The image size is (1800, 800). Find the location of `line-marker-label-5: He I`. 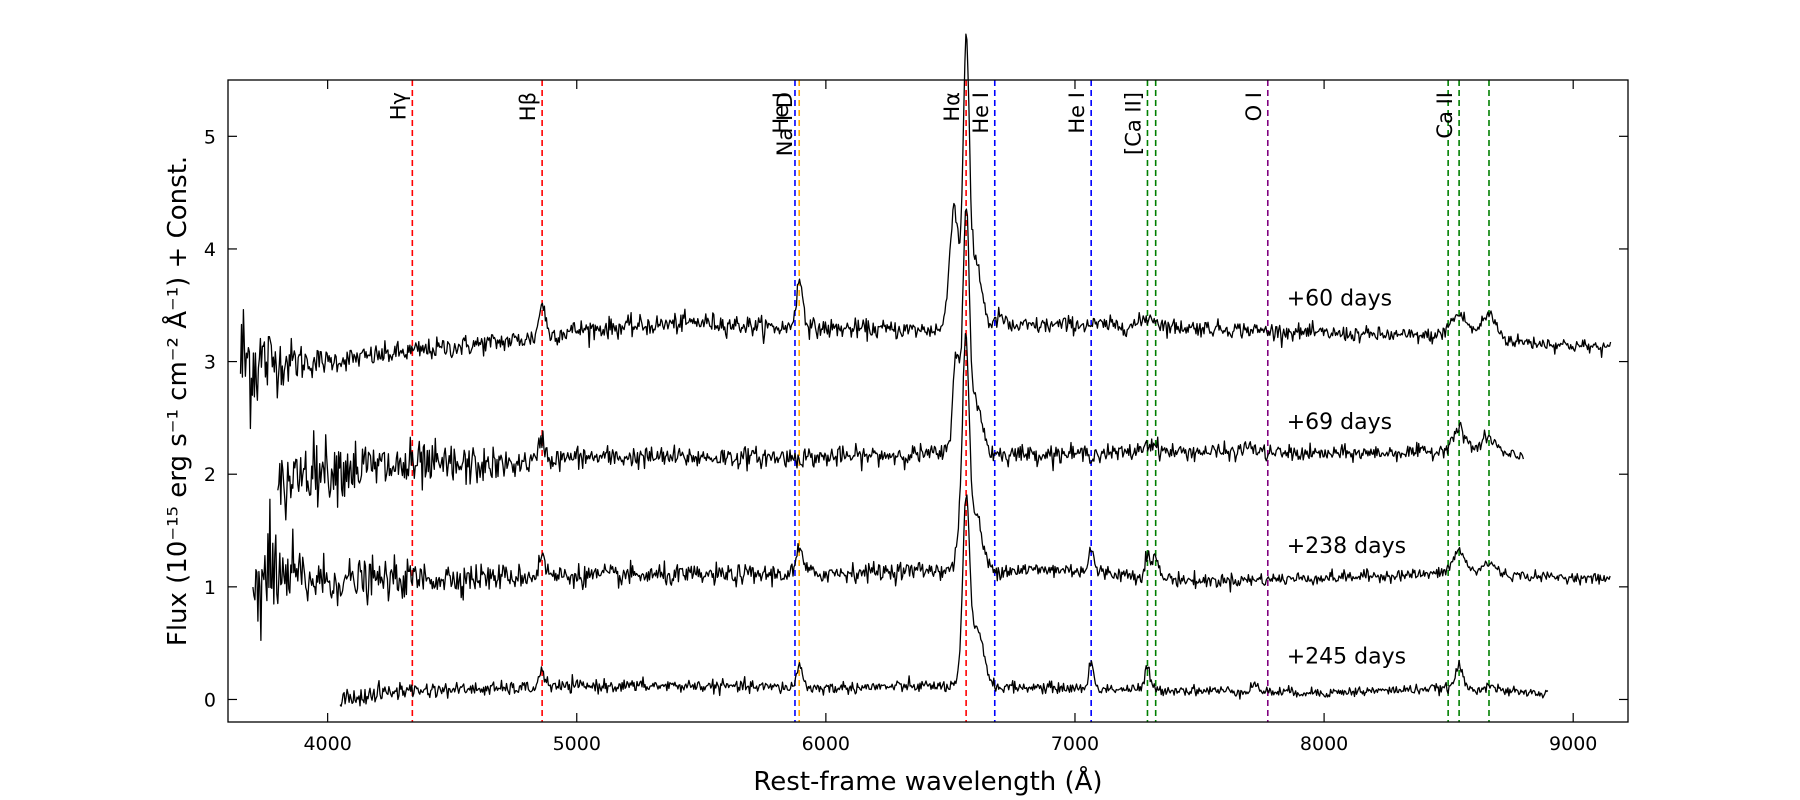

line-marker-label-5: He I is located at coordinates (981, 113).